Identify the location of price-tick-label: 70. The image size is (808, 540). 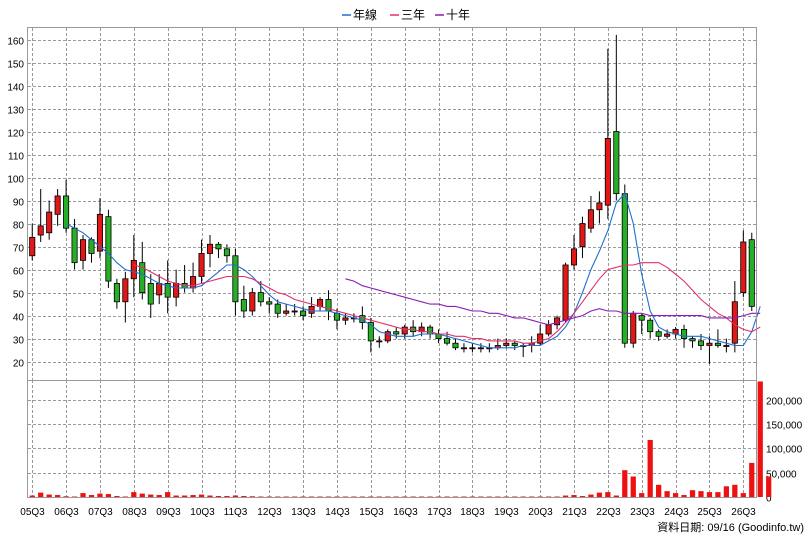
(19, 249).